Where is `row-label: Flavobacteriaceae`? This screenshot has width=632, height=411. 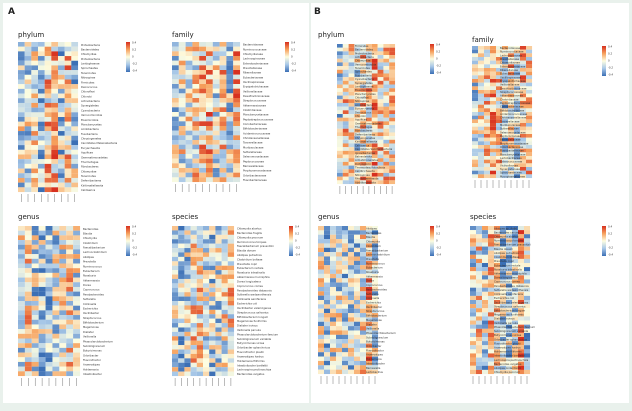 row-label: Flavobacteriaceae is located at coordinates (512, 151).